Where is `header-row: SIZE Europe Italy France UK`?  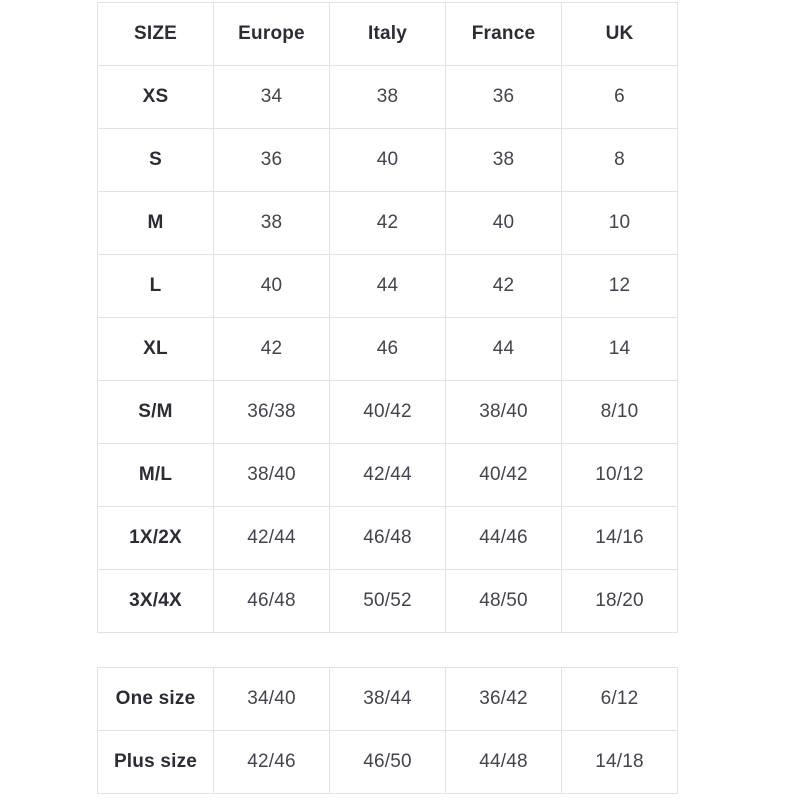
header-row: SIZE Europe Italy France UK is located at coordinates (387, 34).